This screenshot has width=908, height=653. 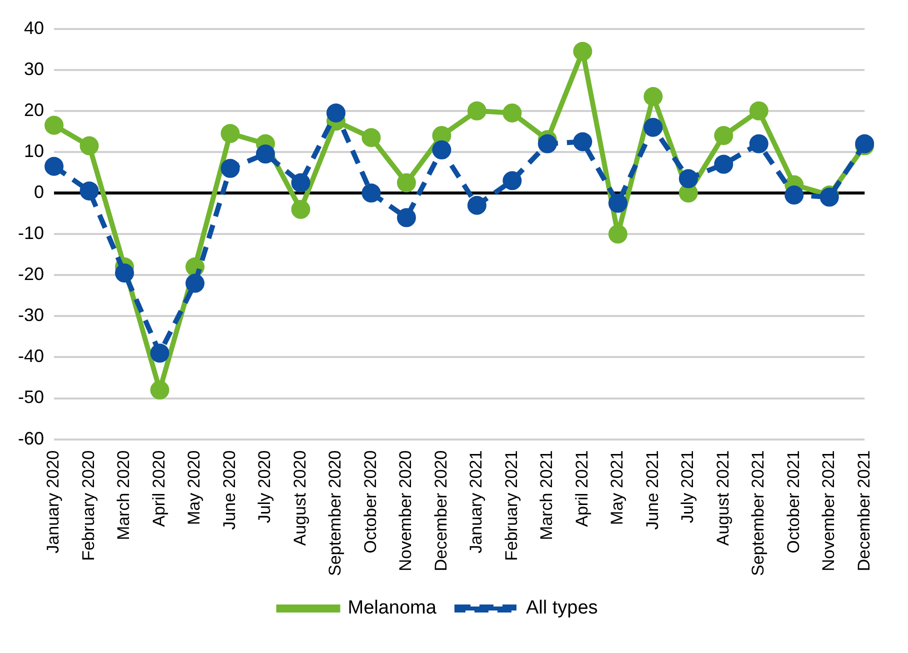 I want to click on x-tick-label: April 2021, so click(x=582, y=488).